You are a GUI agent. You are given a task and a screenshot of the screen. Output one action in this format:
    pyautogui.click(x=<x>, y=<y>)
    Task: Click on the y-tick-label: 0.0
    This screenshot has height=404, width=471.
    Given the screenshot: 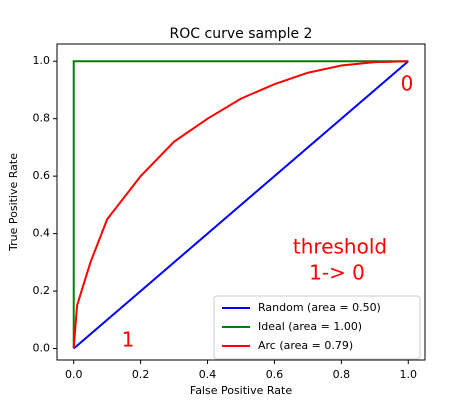 What is the action you would take?
    pyautogui.click(x=42, y=348)
    